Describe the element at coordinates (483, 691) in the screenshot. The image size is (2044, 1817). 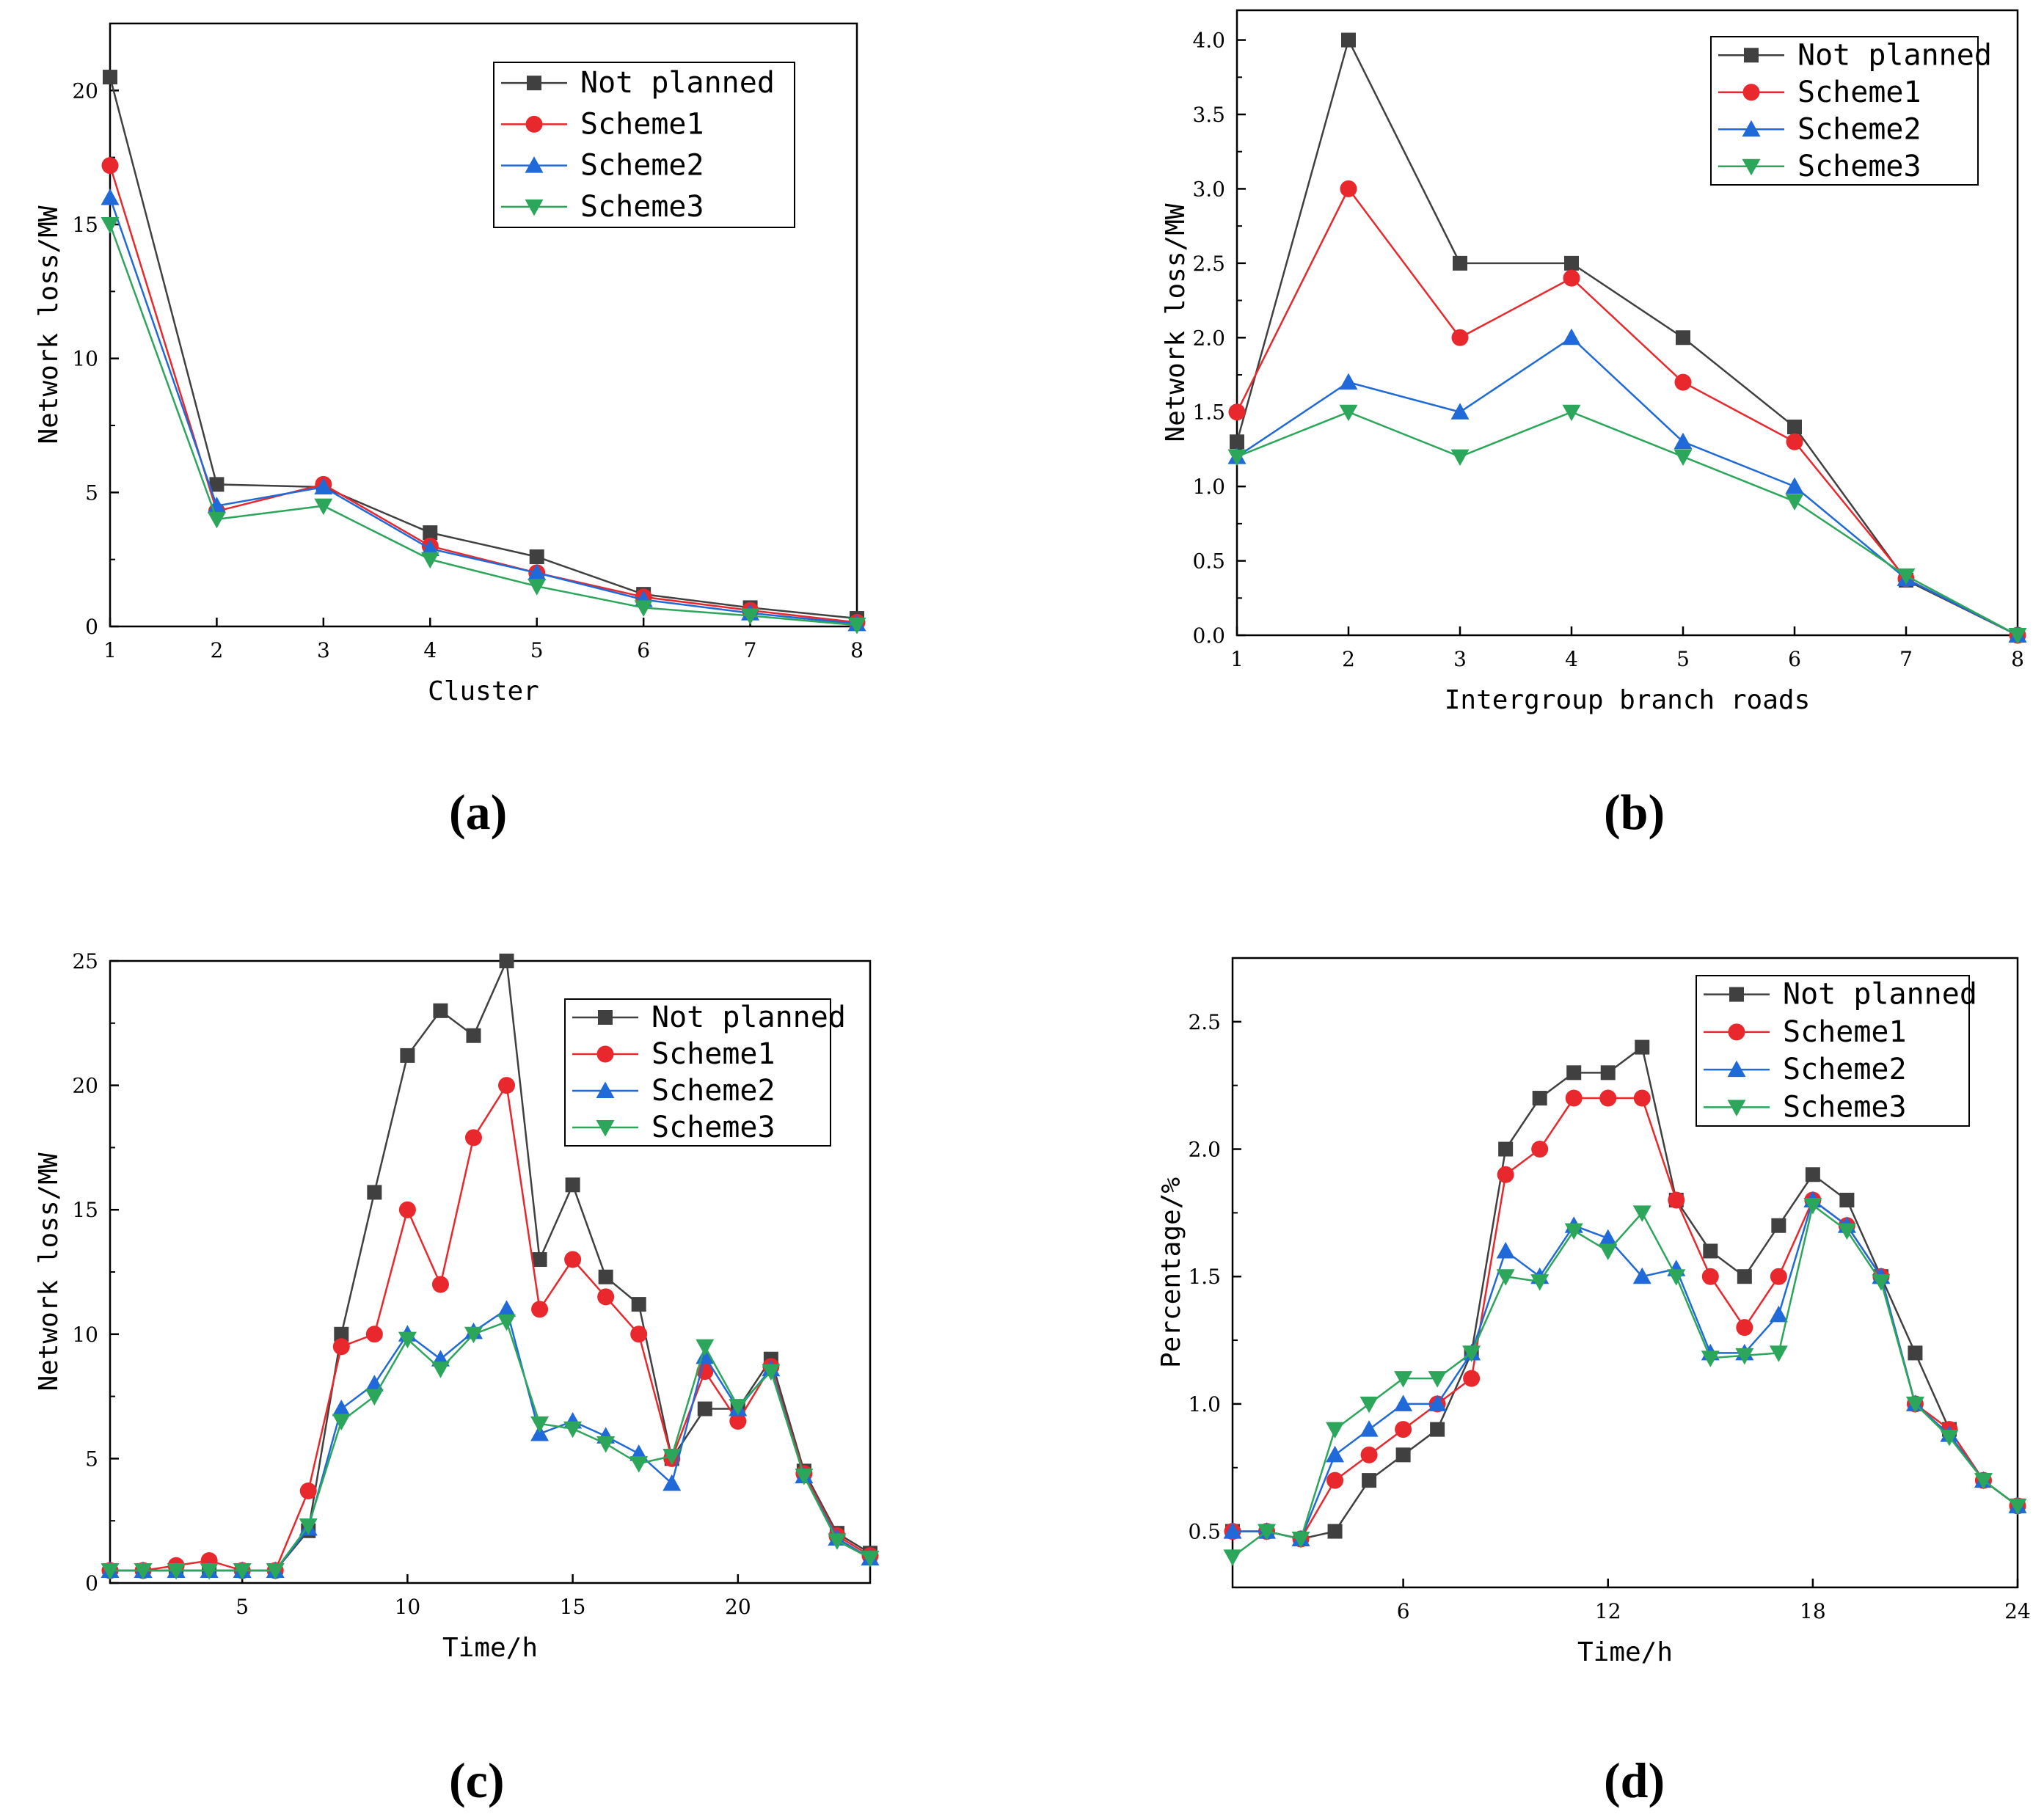
I see `x-axis-title: Cluster` at that location.